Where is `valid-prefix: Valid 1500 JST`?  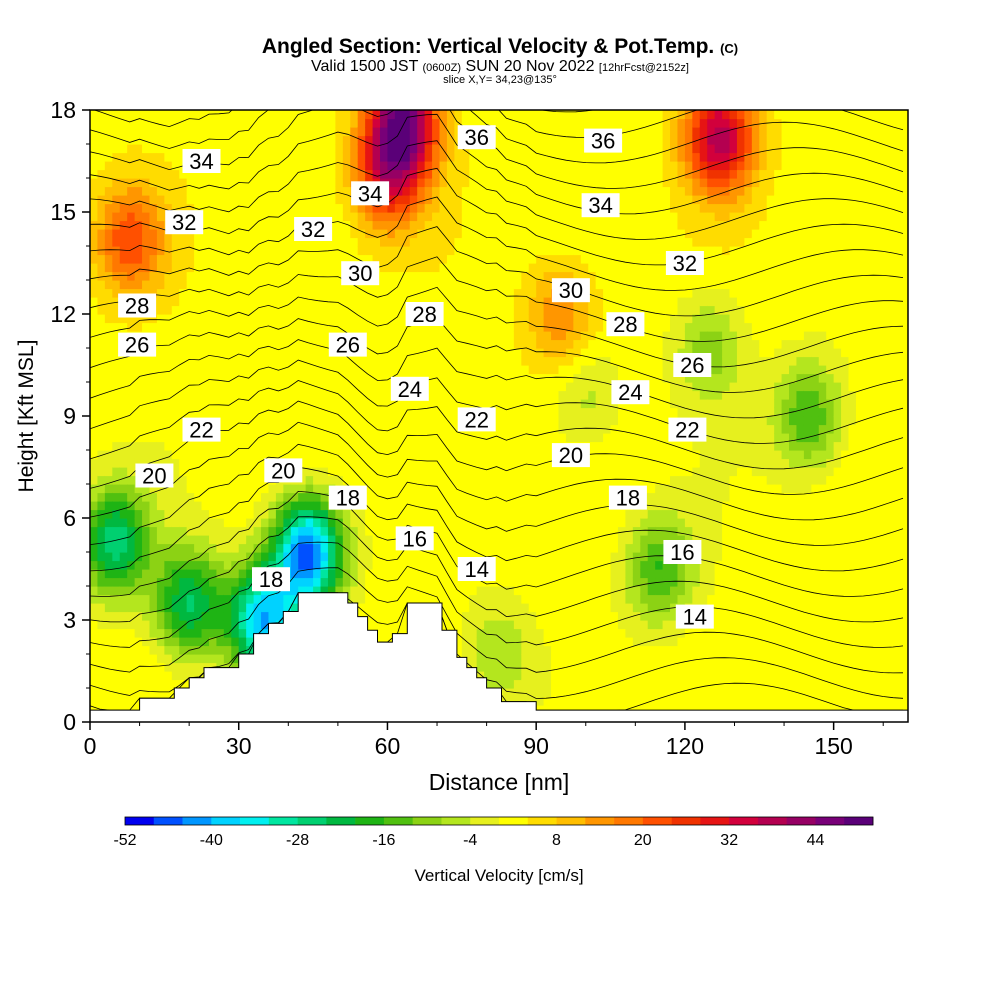
valid-prefix: Valid 1500 JST is located at coordinates (365, 66).